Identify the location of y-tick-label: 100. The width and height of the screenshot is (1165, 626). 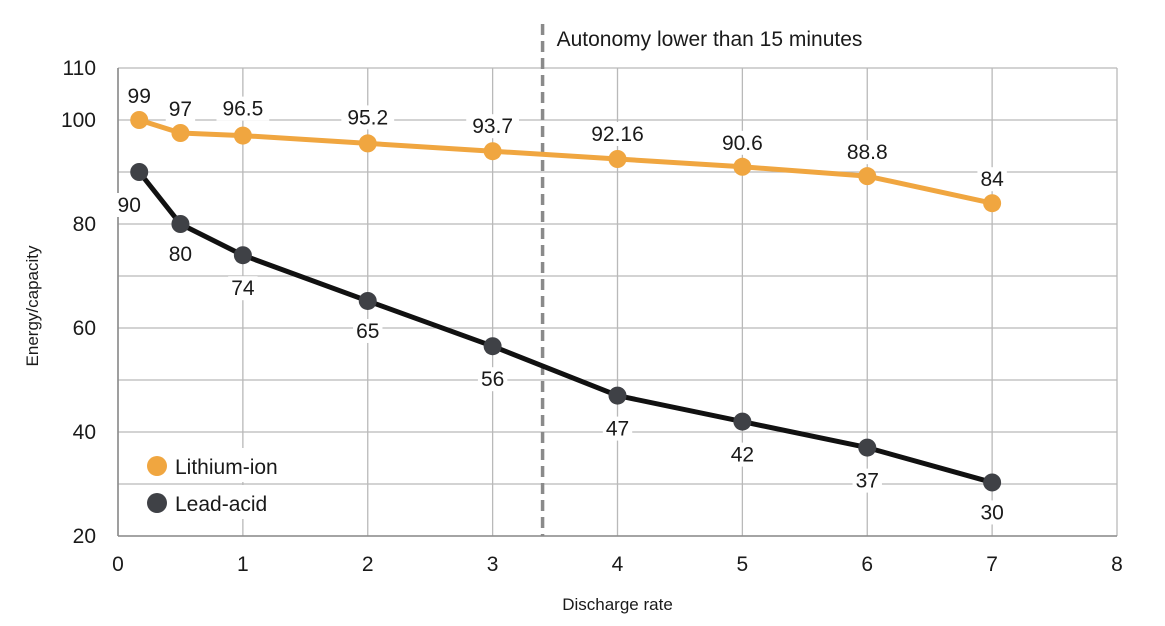
(78, 120).